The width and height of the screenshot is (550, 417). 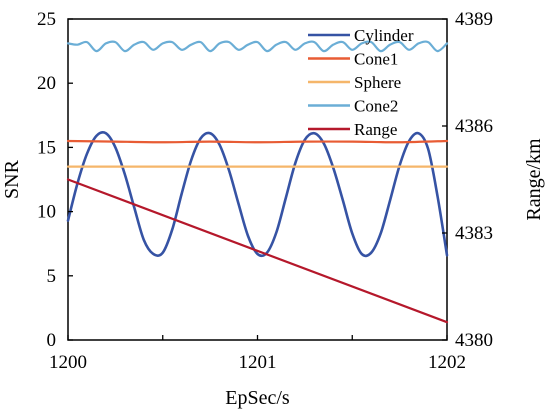 I want to click on x-axis-title: EpSec/s, so click(x=257, y=398).